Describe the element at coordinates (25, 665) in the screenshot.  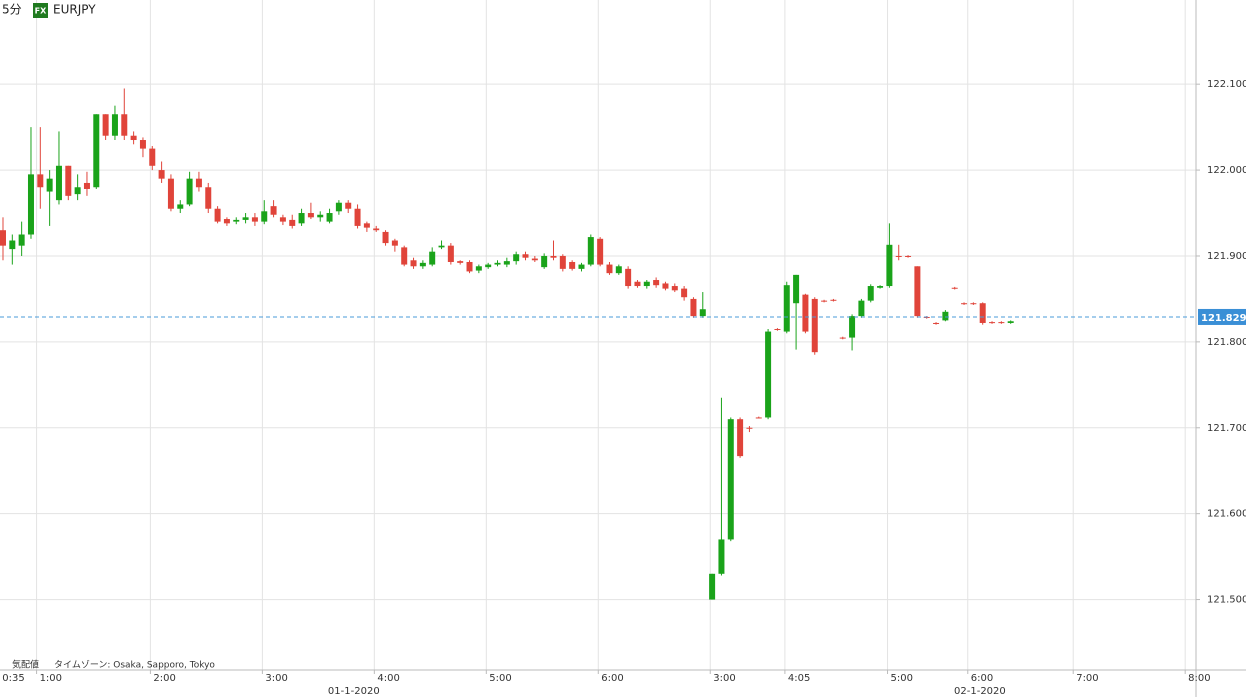
I see `quote-type: 気配値` at that location.